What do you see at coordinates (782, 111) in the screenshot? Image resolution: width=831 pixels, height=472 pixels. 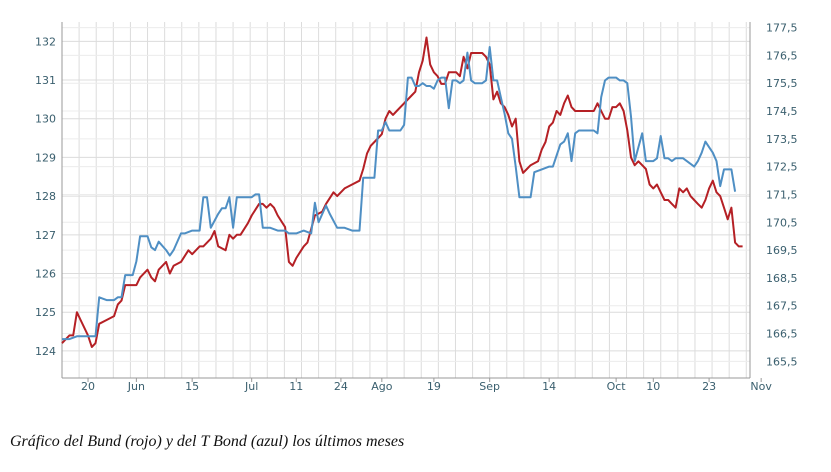 I see `y-right-tick-label: 174,5` at bounding box center [782, 111].